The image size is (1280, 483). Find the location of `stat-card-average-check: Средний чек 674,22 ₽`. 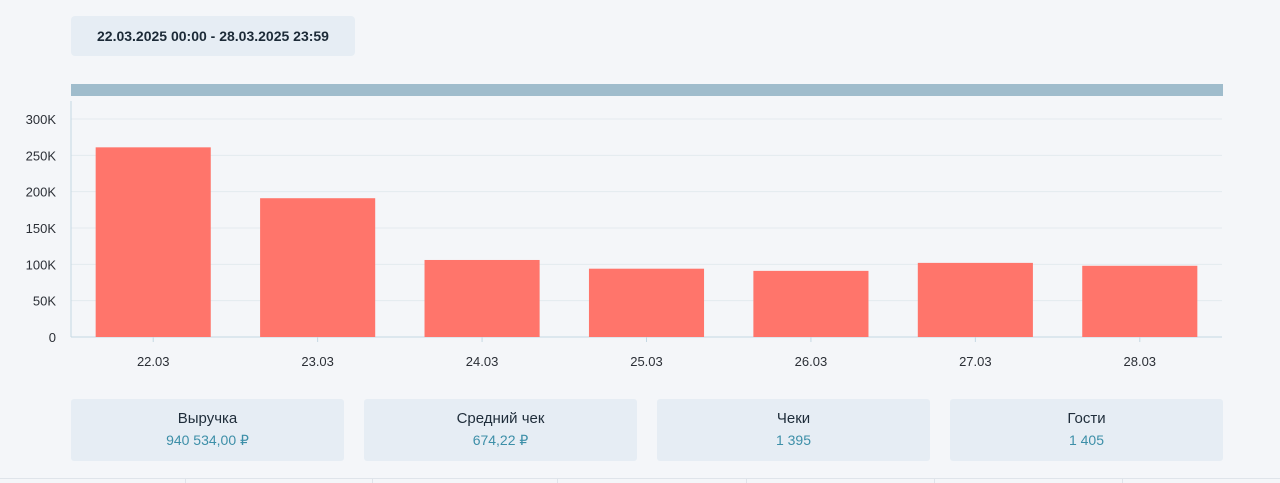

stat-card-average-check: Средний чек 674,22 ₽ is located at coordinates (500, 430).